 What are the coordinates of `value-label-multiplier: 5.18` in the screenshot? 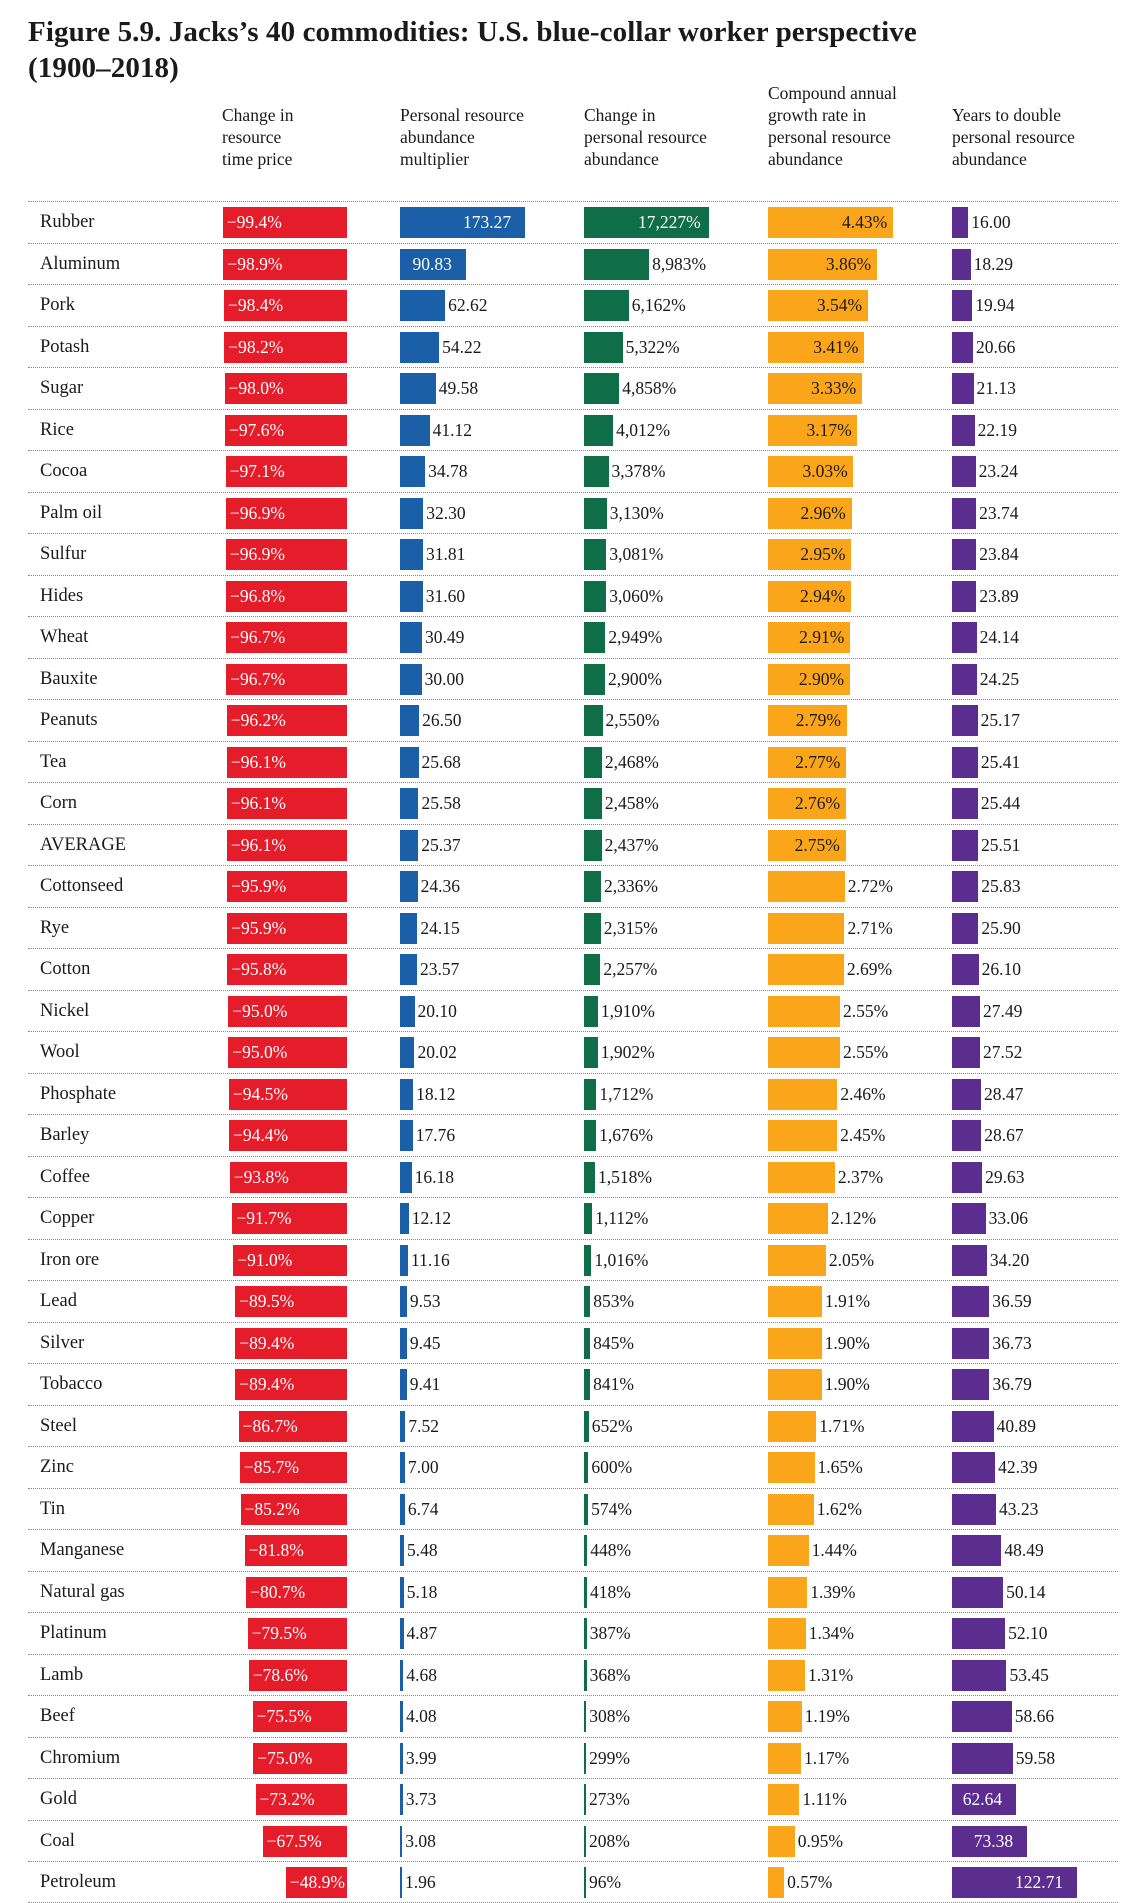 It's located at (422, 1591).